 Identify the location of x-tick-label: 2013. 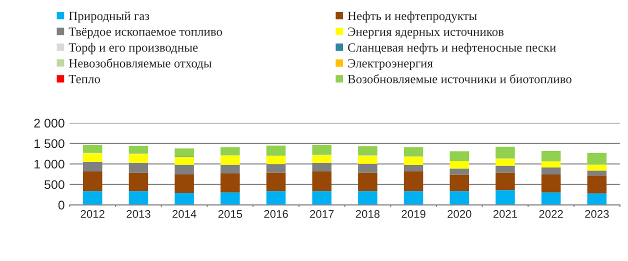
(138, 214).